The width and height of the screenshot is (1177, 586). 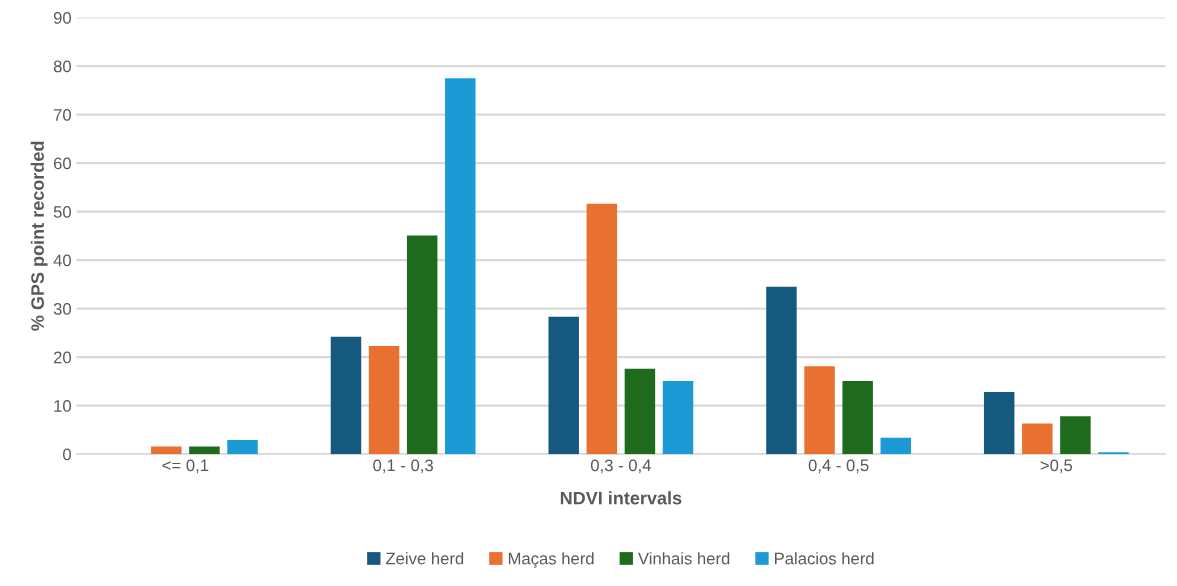 I want to click on x-tick-label: <= 0,1, so click(x=185, y=466).